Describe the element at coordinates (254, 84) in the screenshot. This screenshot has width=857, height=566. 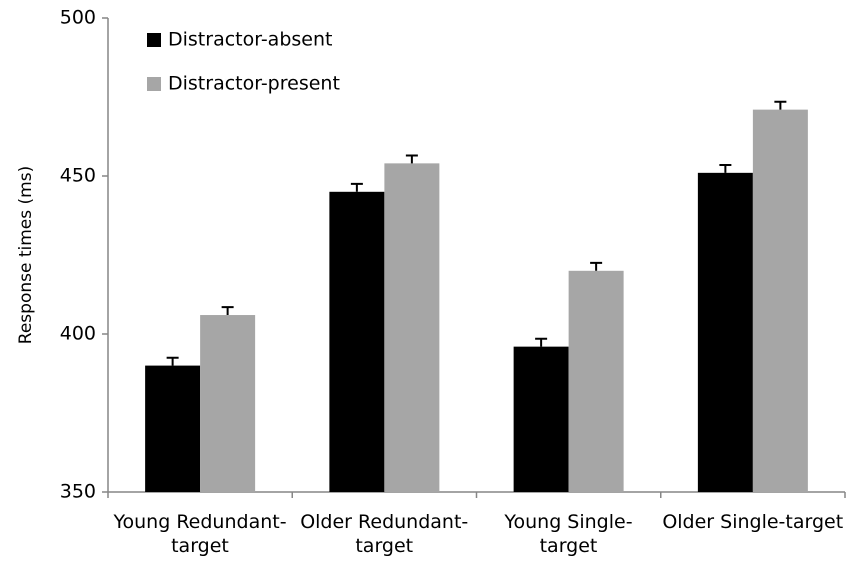
I see `legend-label: Distractor-present` at that location.